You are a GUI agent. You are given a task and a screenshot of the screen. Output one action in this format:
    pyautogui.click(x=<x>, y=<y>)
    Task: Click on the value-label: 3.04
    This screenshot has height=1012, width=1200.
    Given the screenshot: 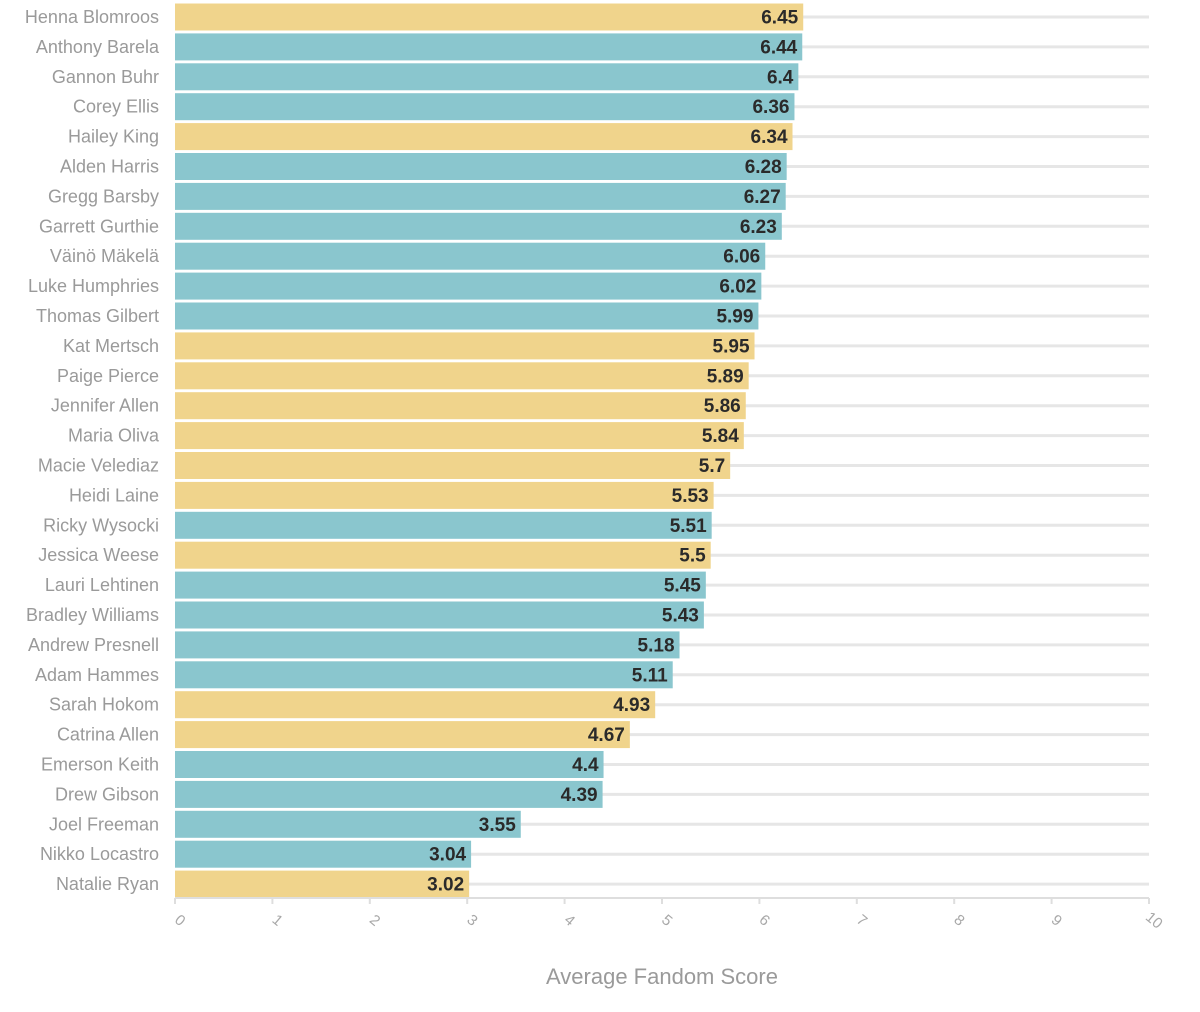 What is the action you would take?
    pyautogui.click(x=447, y=855)
    